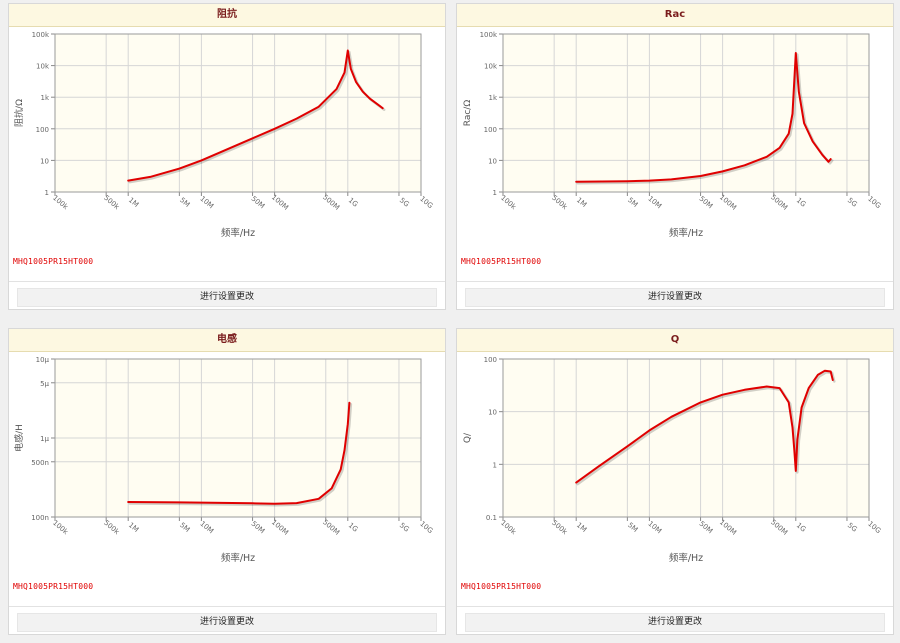  Describe the element at coordinates (675, 340) in the screenshot. I see `chart-title: Q` at that location.